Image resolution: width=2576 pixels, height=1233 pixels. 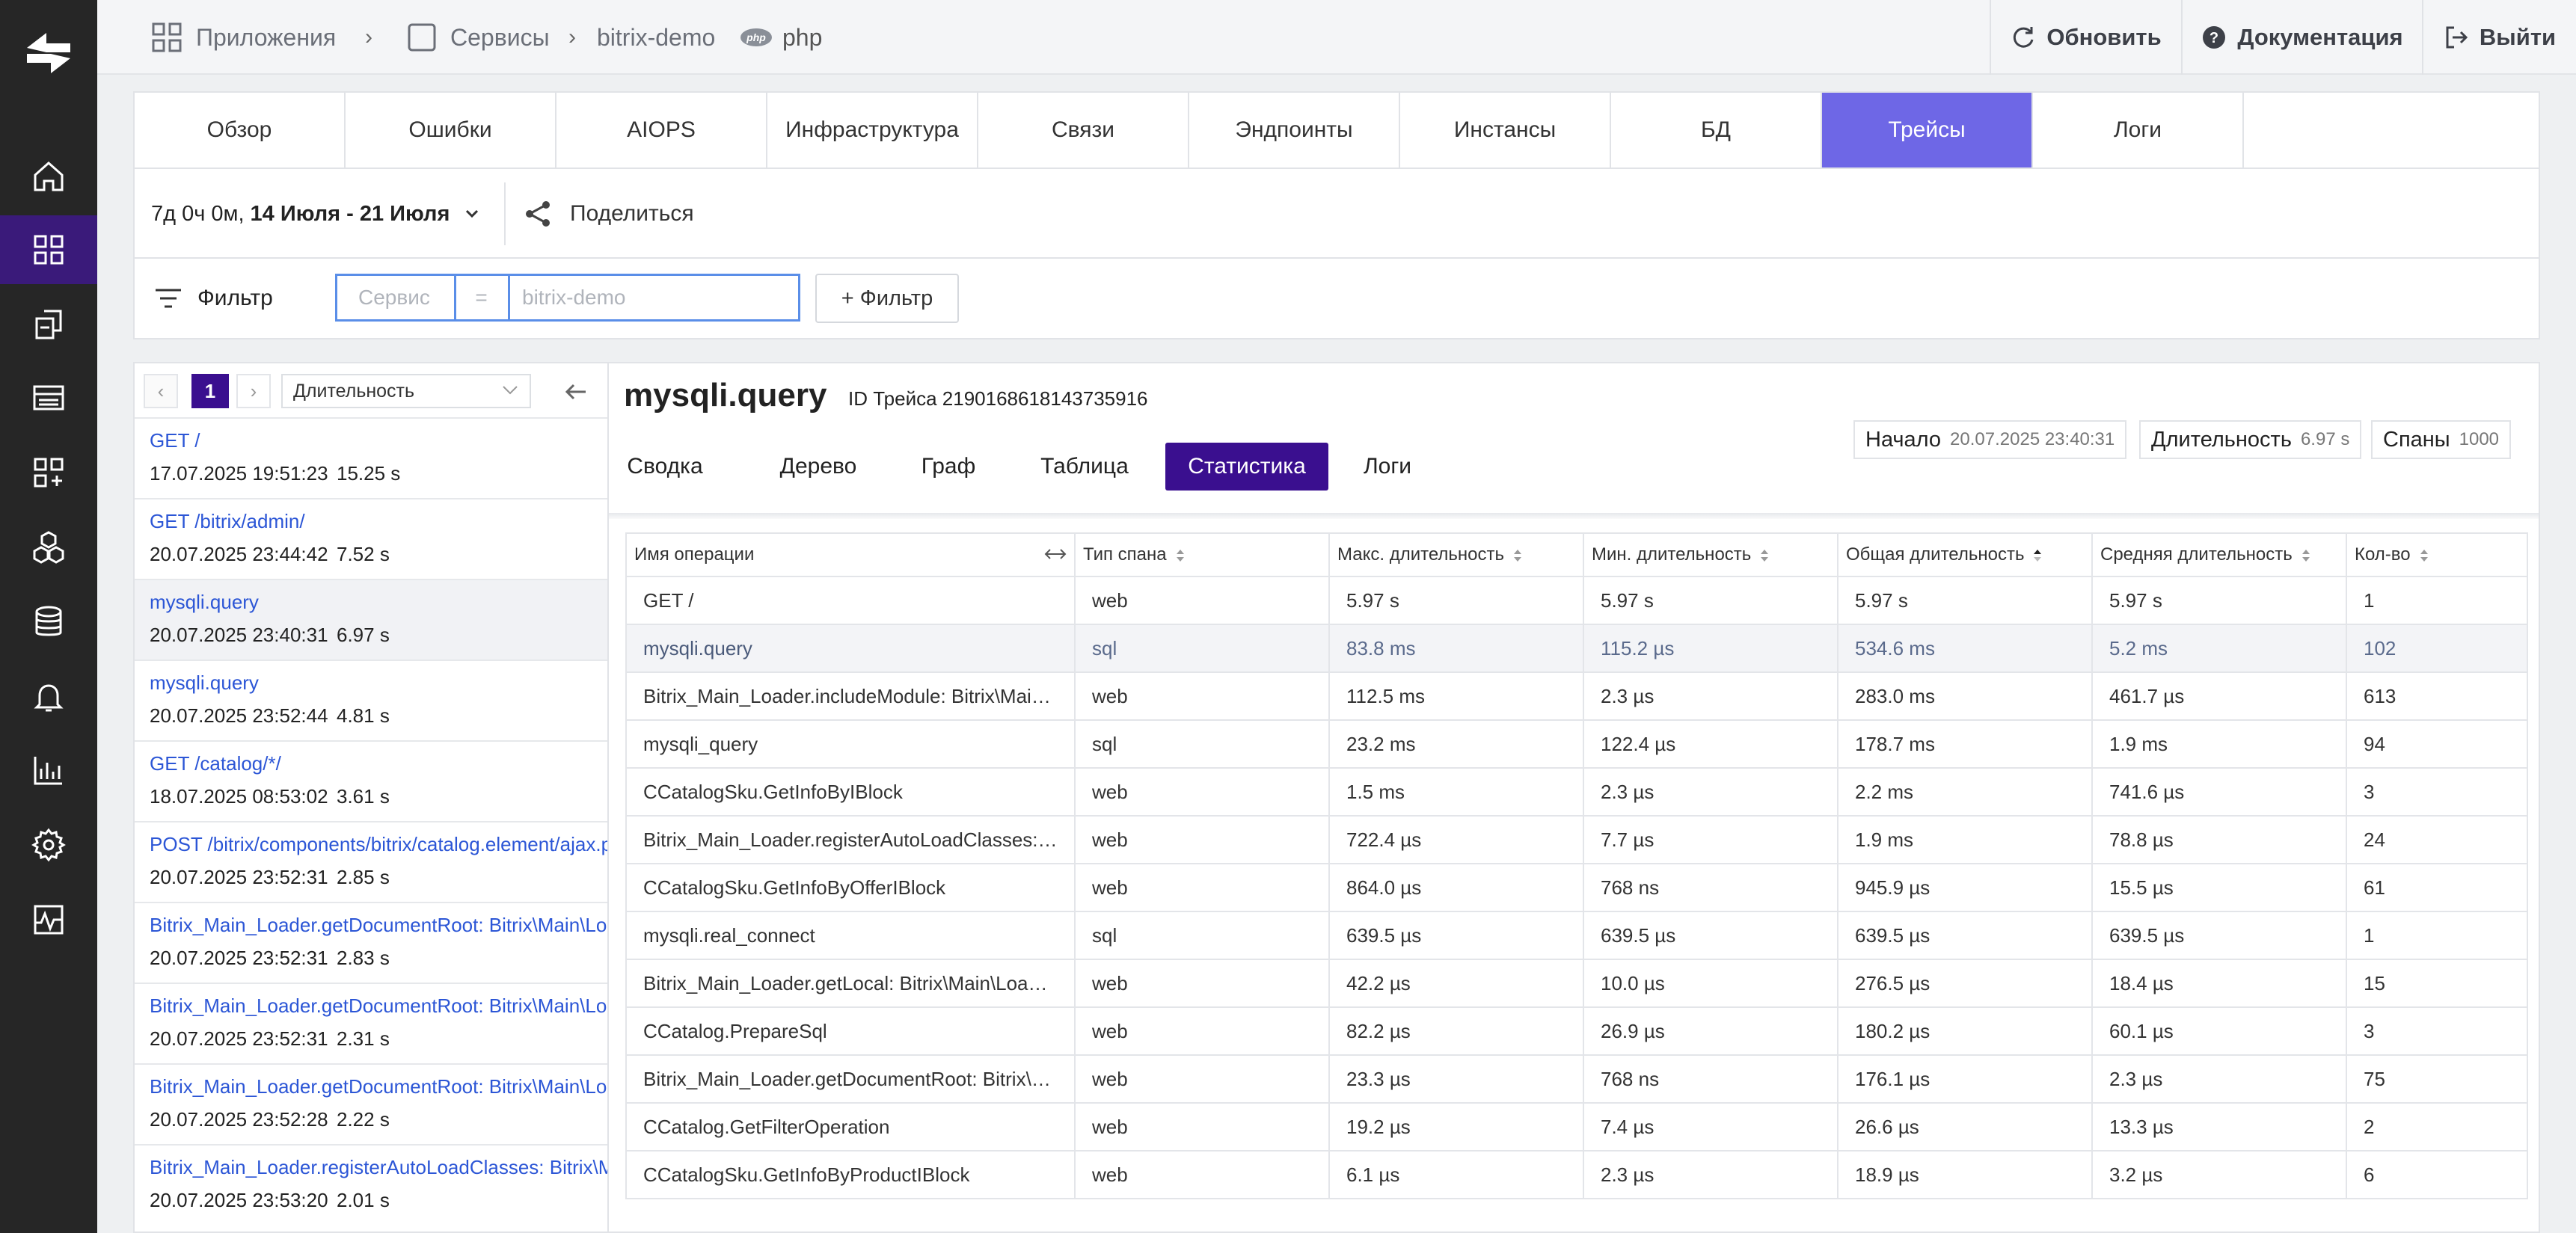 I want to click on tab-aiops: AIOPS, so click(x=661, y=130).